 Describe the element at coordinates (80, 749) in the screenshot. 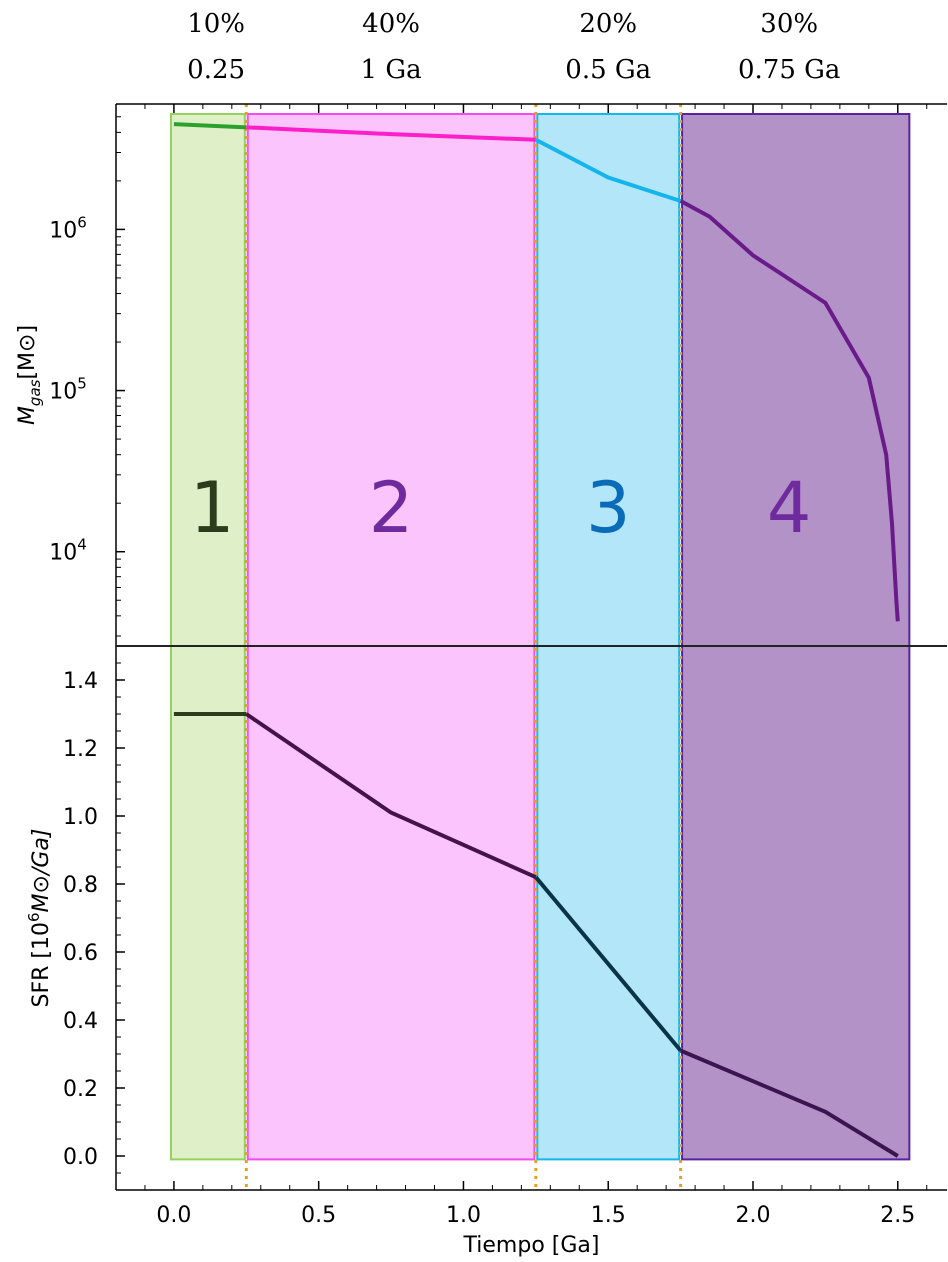

I see `bottom-ytick-label-7: 1.2` at that location.